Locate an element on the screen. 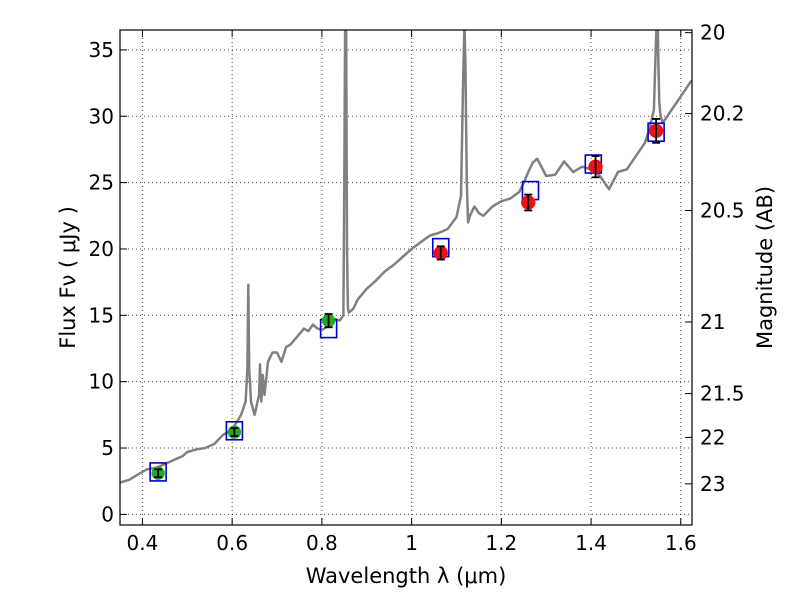 Image resolution: width=800 pixels, height=604 pixels. y-axis-label: Flux Fν ( μJy ) is located at coordinates (68, 277).